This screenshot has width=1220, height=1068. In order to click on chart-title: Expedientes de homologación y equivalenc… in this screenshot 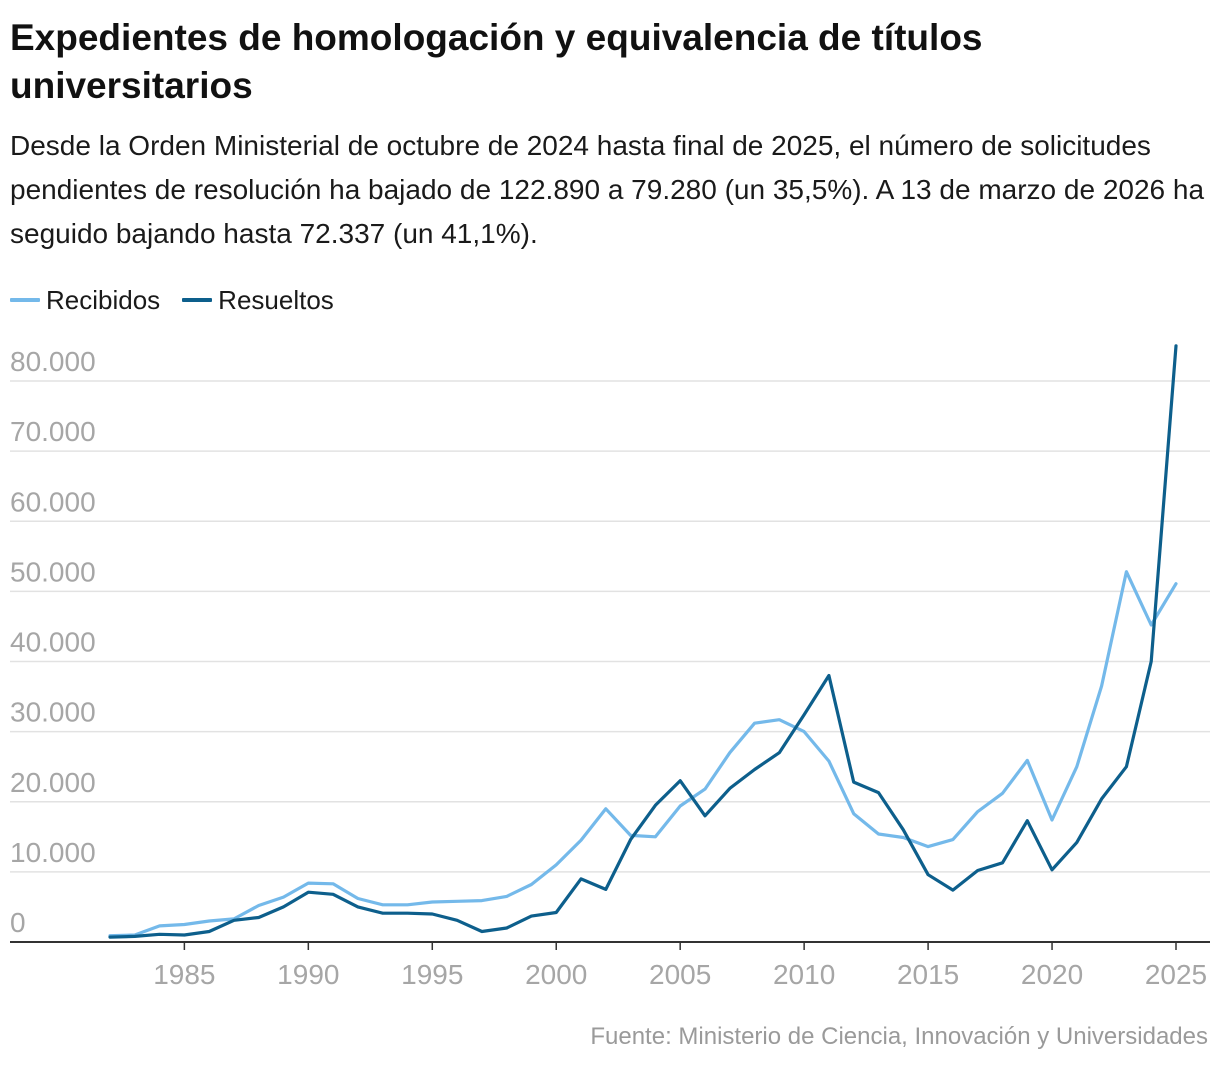, I will do `click(496, 61)`.